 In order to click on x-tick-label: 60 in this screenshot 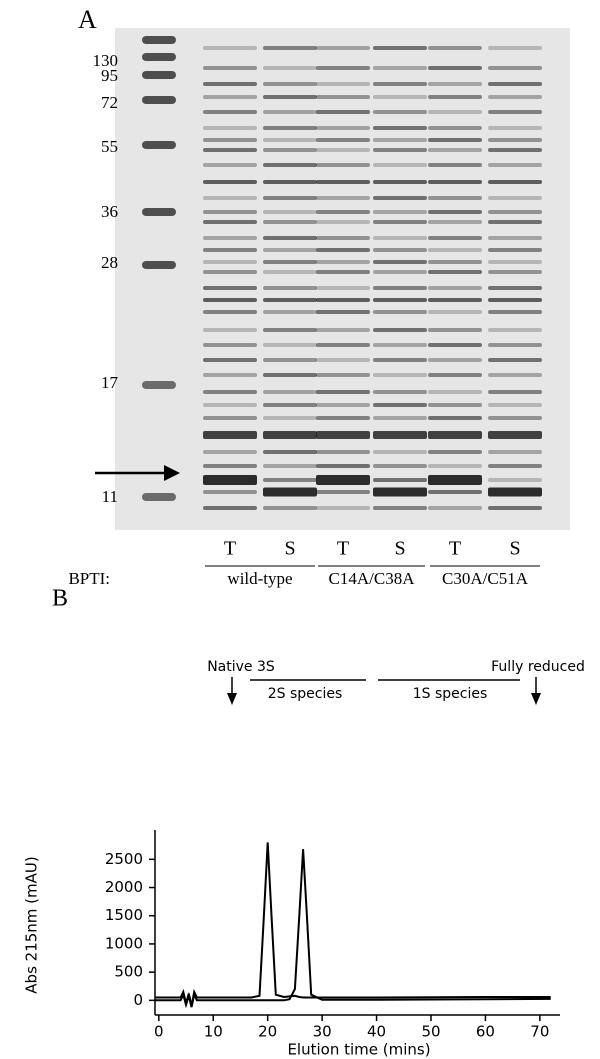, I will do `click(485, 1032)`.